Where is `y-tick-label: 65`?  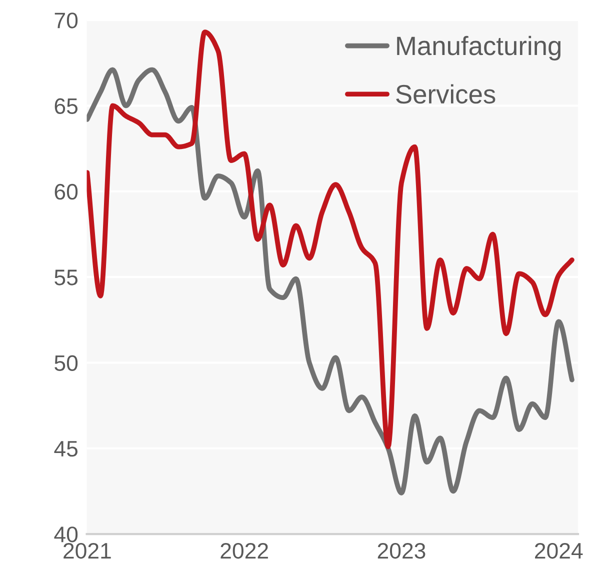
y-tick-label: 65 is located at coordinates (66, 106).